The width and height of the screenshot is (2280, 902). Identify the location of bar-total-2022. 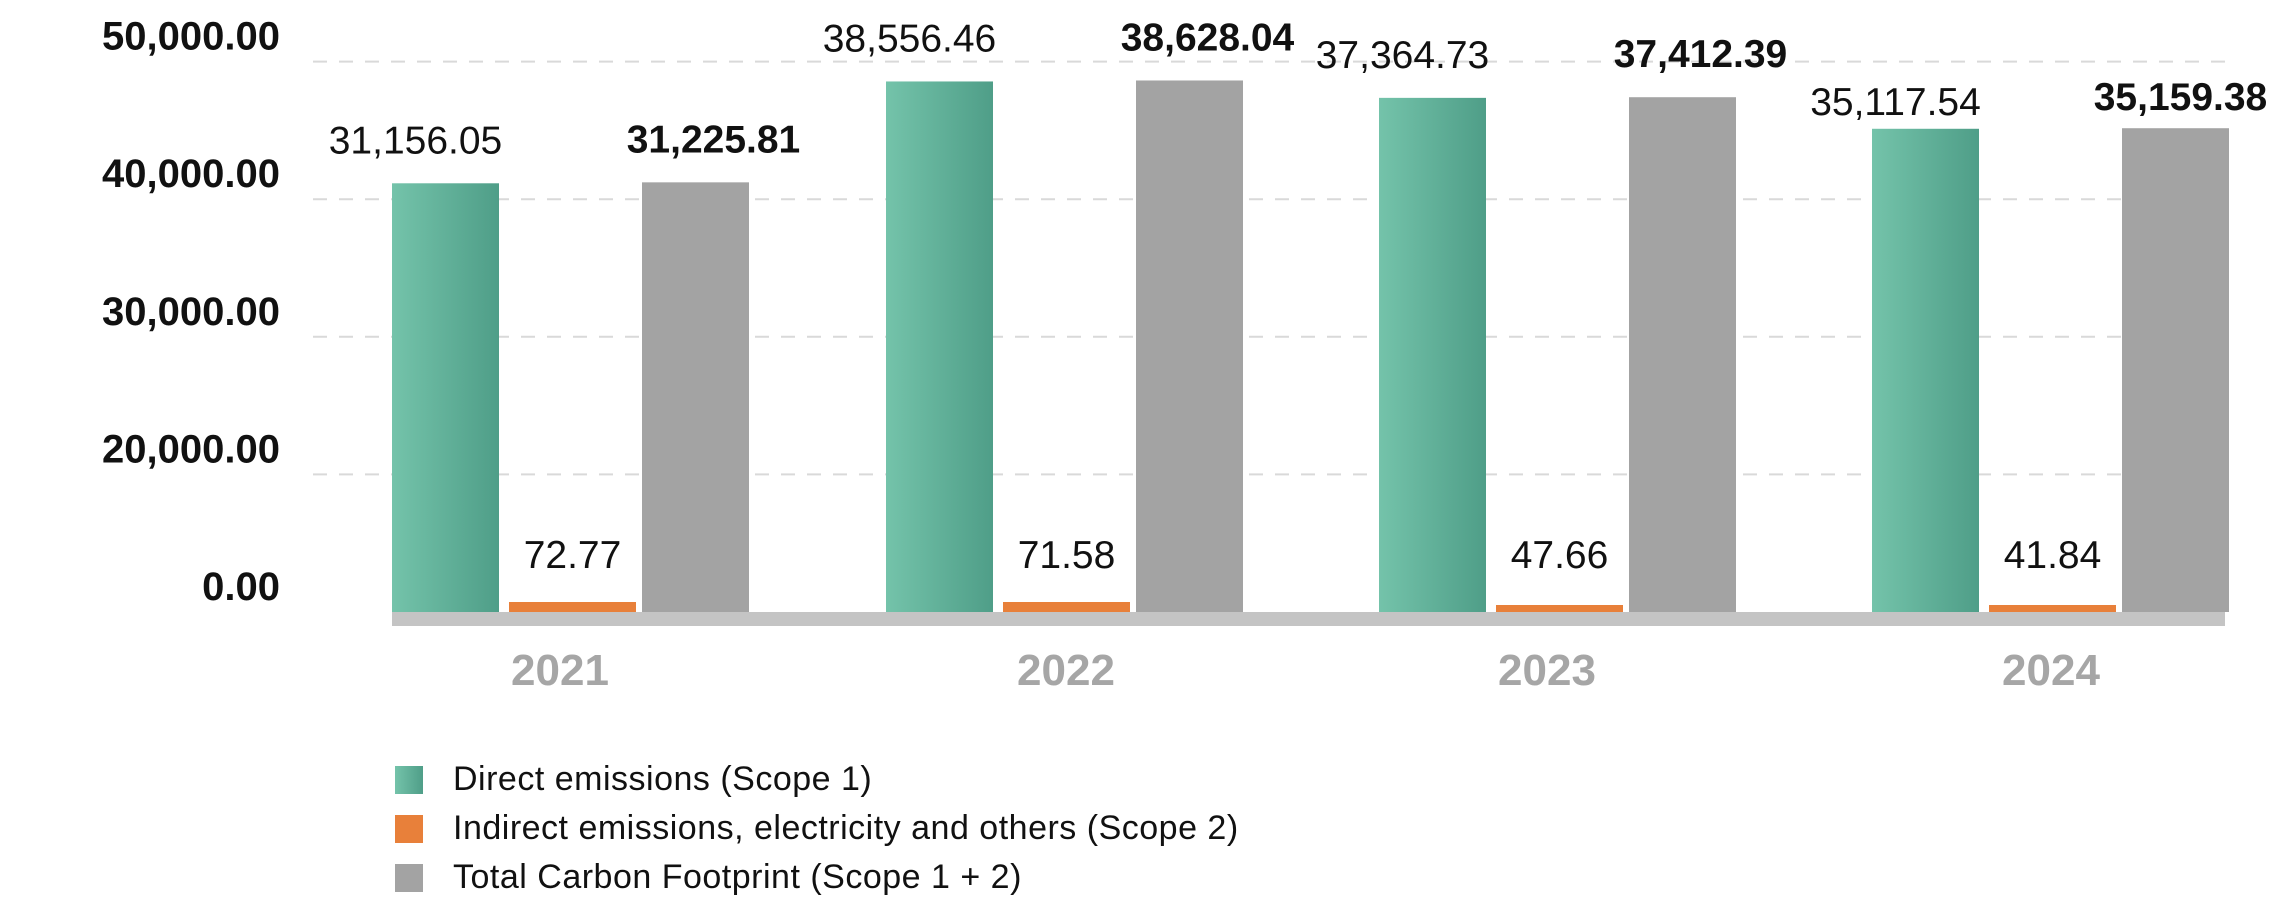
(1189, 346).